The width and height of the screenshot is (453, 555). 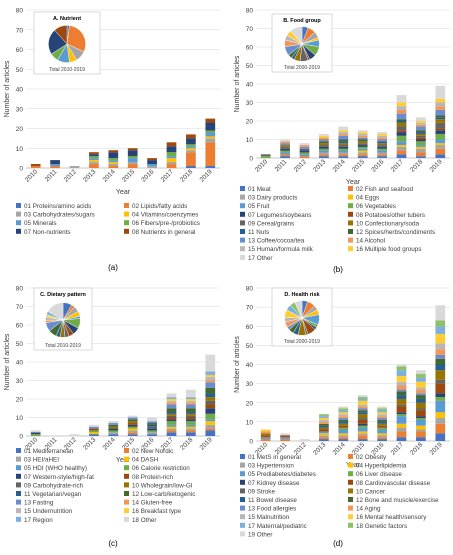 What do you see at coordinates (70, 175) in the screenshot?
I see `x-tick-label: 2012` at bounding box center [70, 175].